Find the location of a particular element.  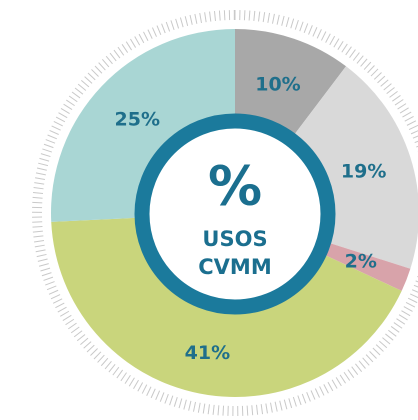

center-line: USOS is located at coordinates (234, 239).